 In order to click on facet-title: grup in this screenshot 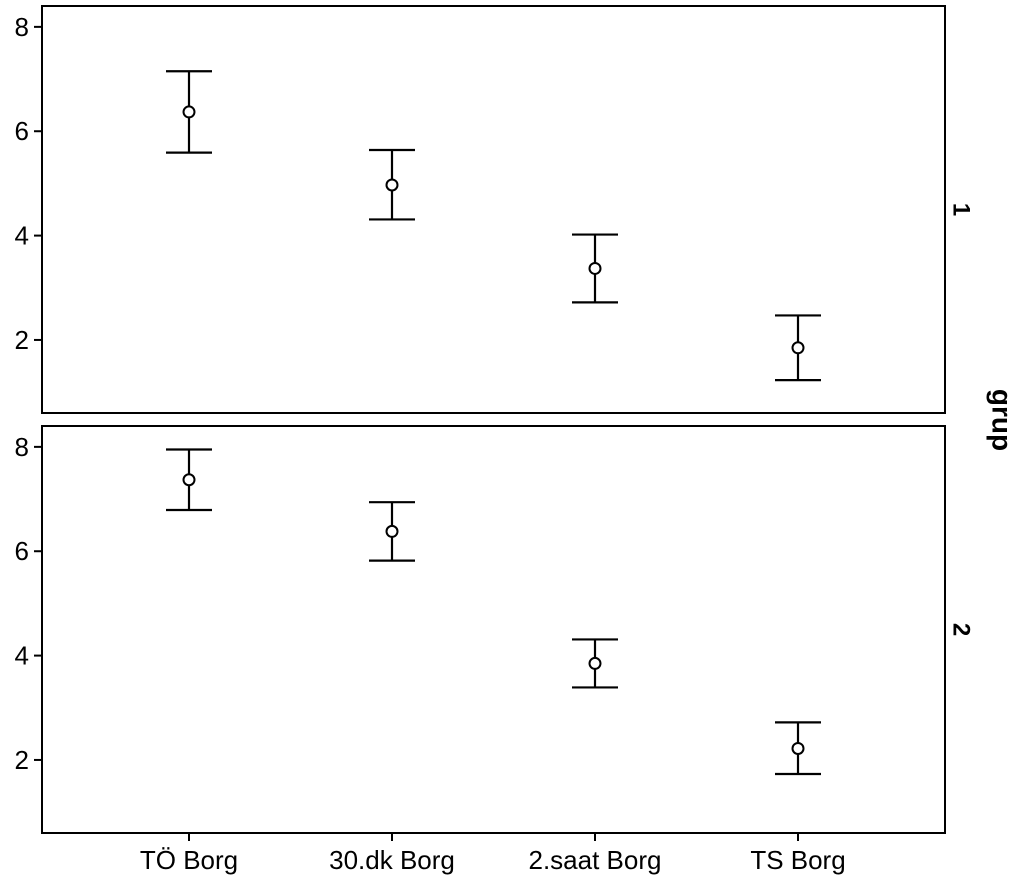, I will do `click(1002, 420)`.